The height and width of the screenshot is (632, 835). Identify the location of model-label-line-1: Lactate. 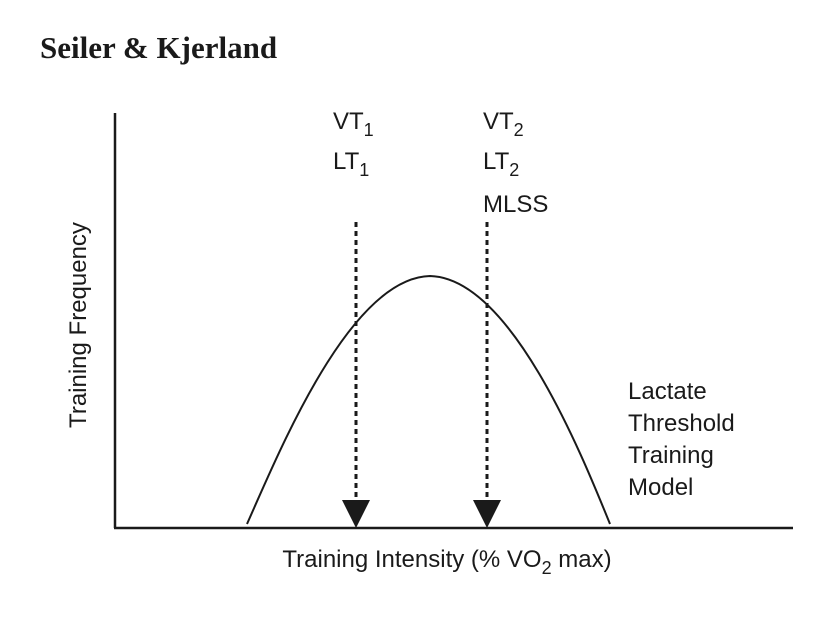
(667, 391).